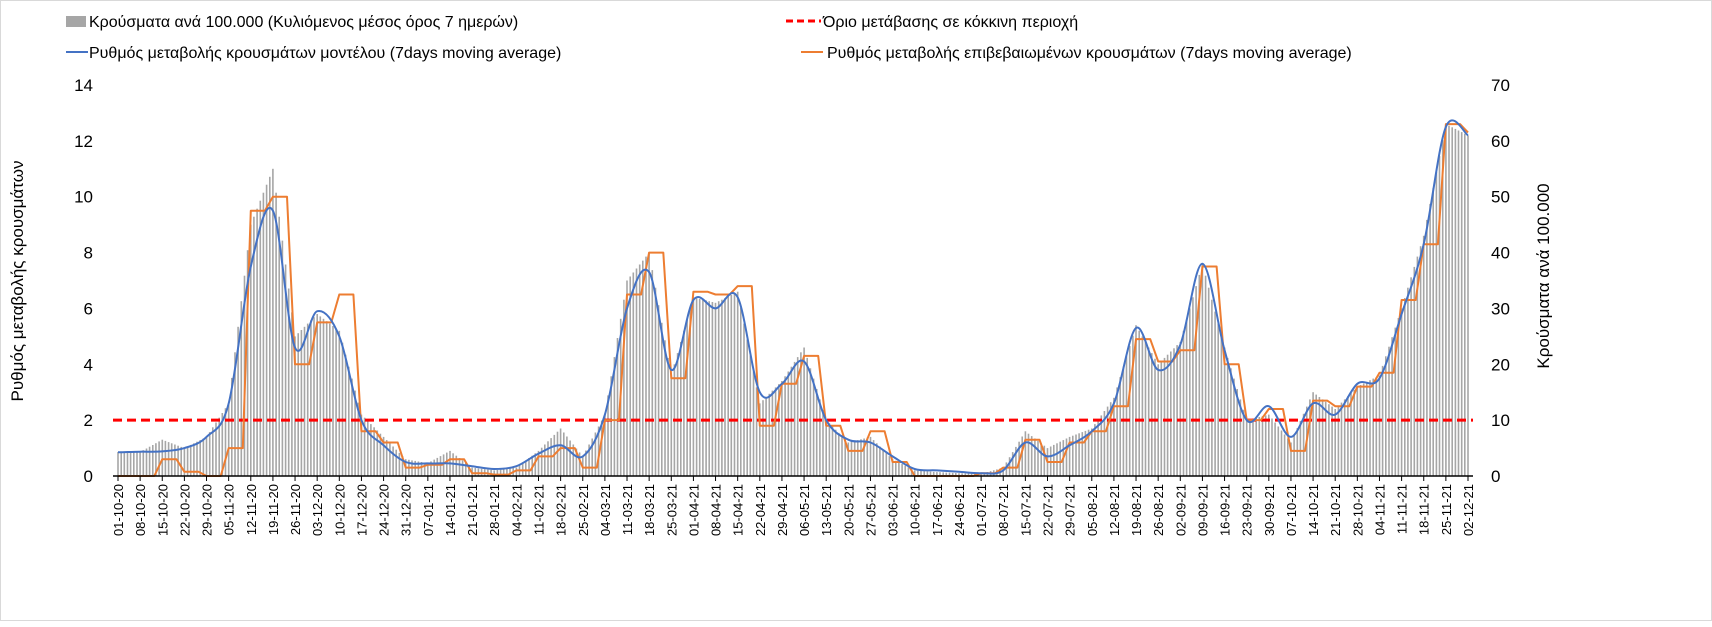 The image size is (1712, 627). Describe the element at coordinates (1446, 509) in the screenshot. I see `x-tick-label: 25-11-21` at that location.